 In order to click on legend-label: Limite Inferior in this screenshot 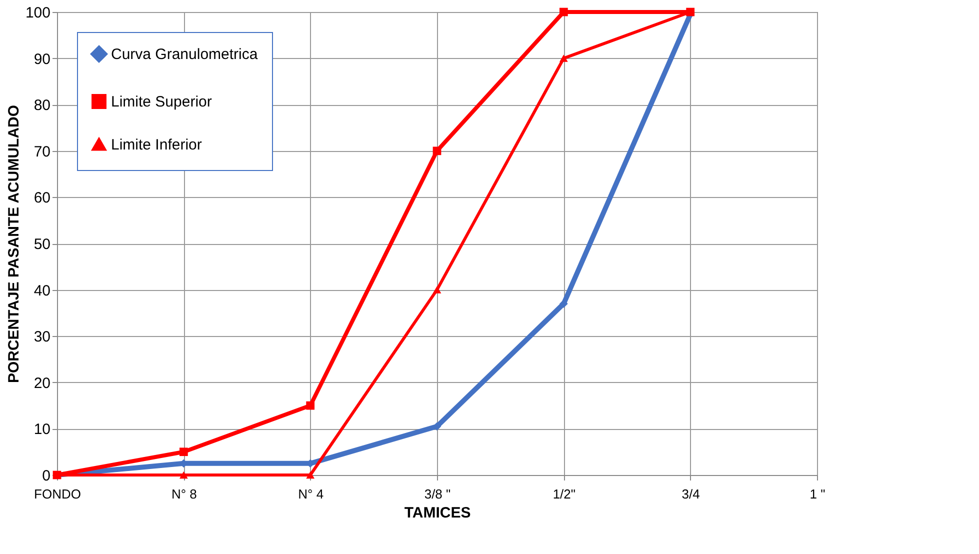, I will do `click(156, 145)`.